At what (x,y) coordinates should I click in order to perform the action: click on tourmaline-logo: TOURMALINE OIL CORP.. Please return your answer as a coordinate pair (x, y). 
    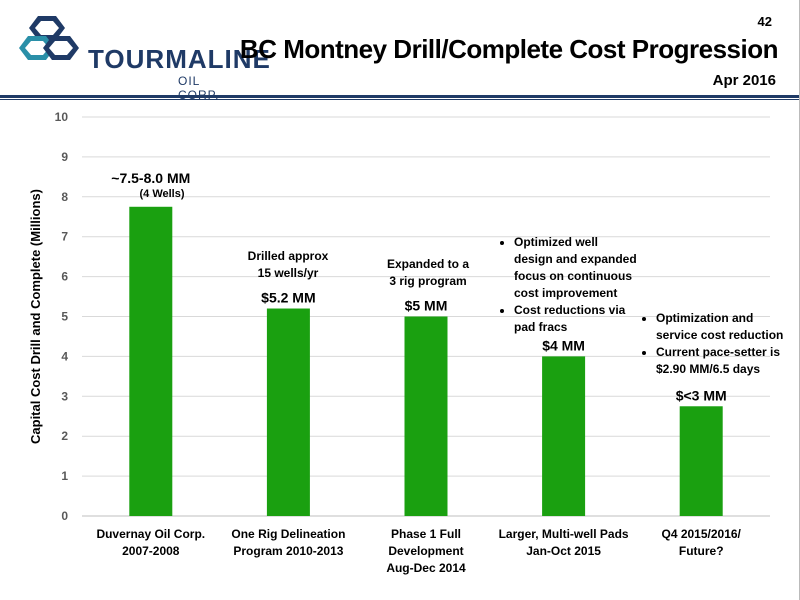
    Looking at the image, I should click on (144, 58).